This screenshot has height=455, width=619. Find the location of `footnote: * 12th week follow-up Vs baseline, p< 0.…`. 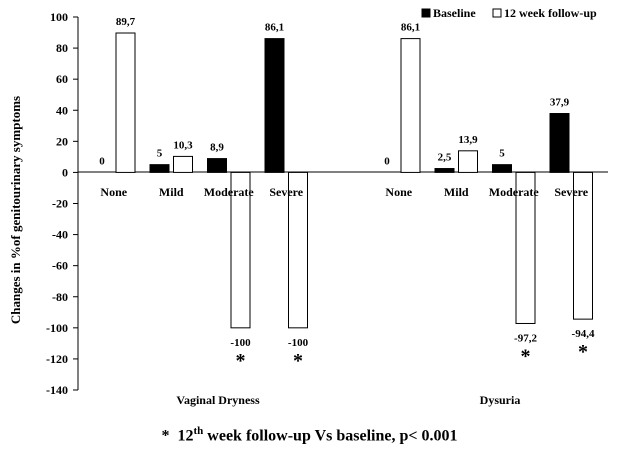

footnote: * 12th week follow-up Vs baseline, p< 0.… is located at coordinates (309, 435).